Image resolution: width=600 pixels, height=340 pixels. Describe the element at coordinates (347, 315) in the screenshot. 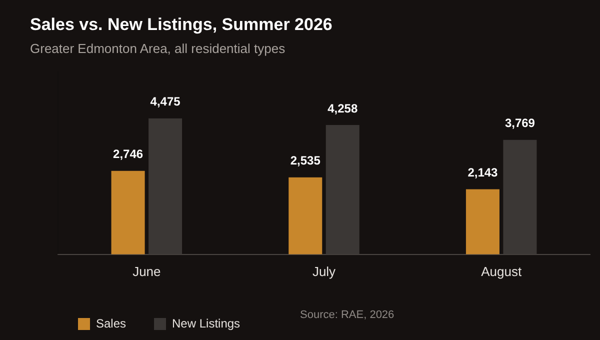

I see `source-note: Source: RAE, 2026` at that location.